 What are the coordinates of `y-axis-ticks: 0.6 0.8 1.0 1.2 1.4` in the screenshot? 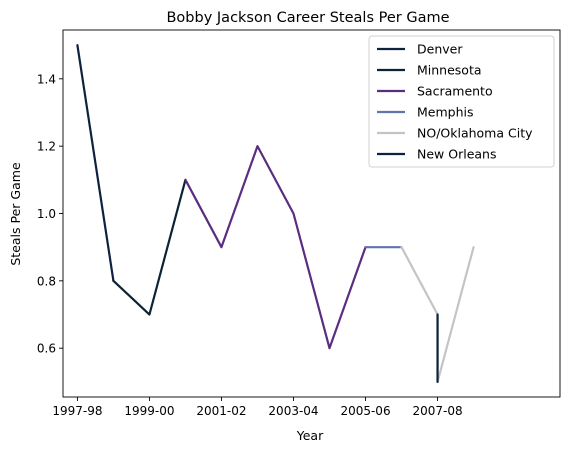 It's located at (50, 214).